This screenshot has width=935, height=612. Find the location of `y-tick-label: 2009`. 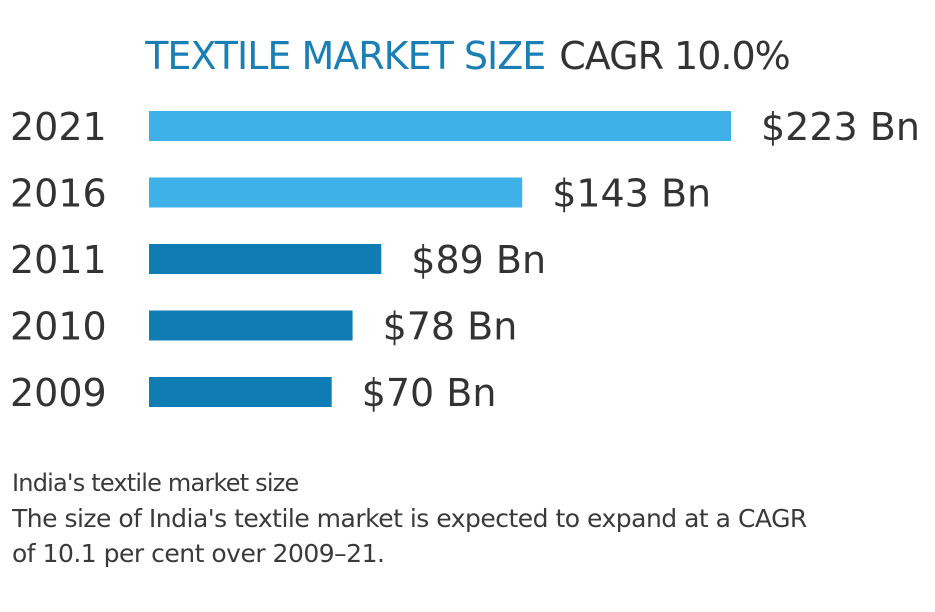

y-tick-label: 2009 is located at coordinates (58, 393).